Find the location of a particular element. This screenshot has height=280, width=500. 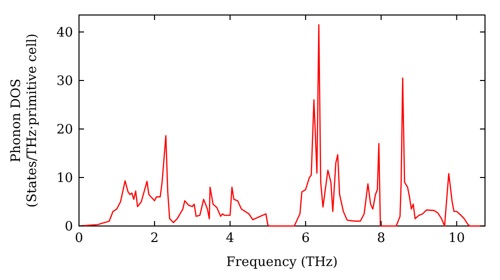

x-tick-label: 10 is located at coordinates (456, 238).